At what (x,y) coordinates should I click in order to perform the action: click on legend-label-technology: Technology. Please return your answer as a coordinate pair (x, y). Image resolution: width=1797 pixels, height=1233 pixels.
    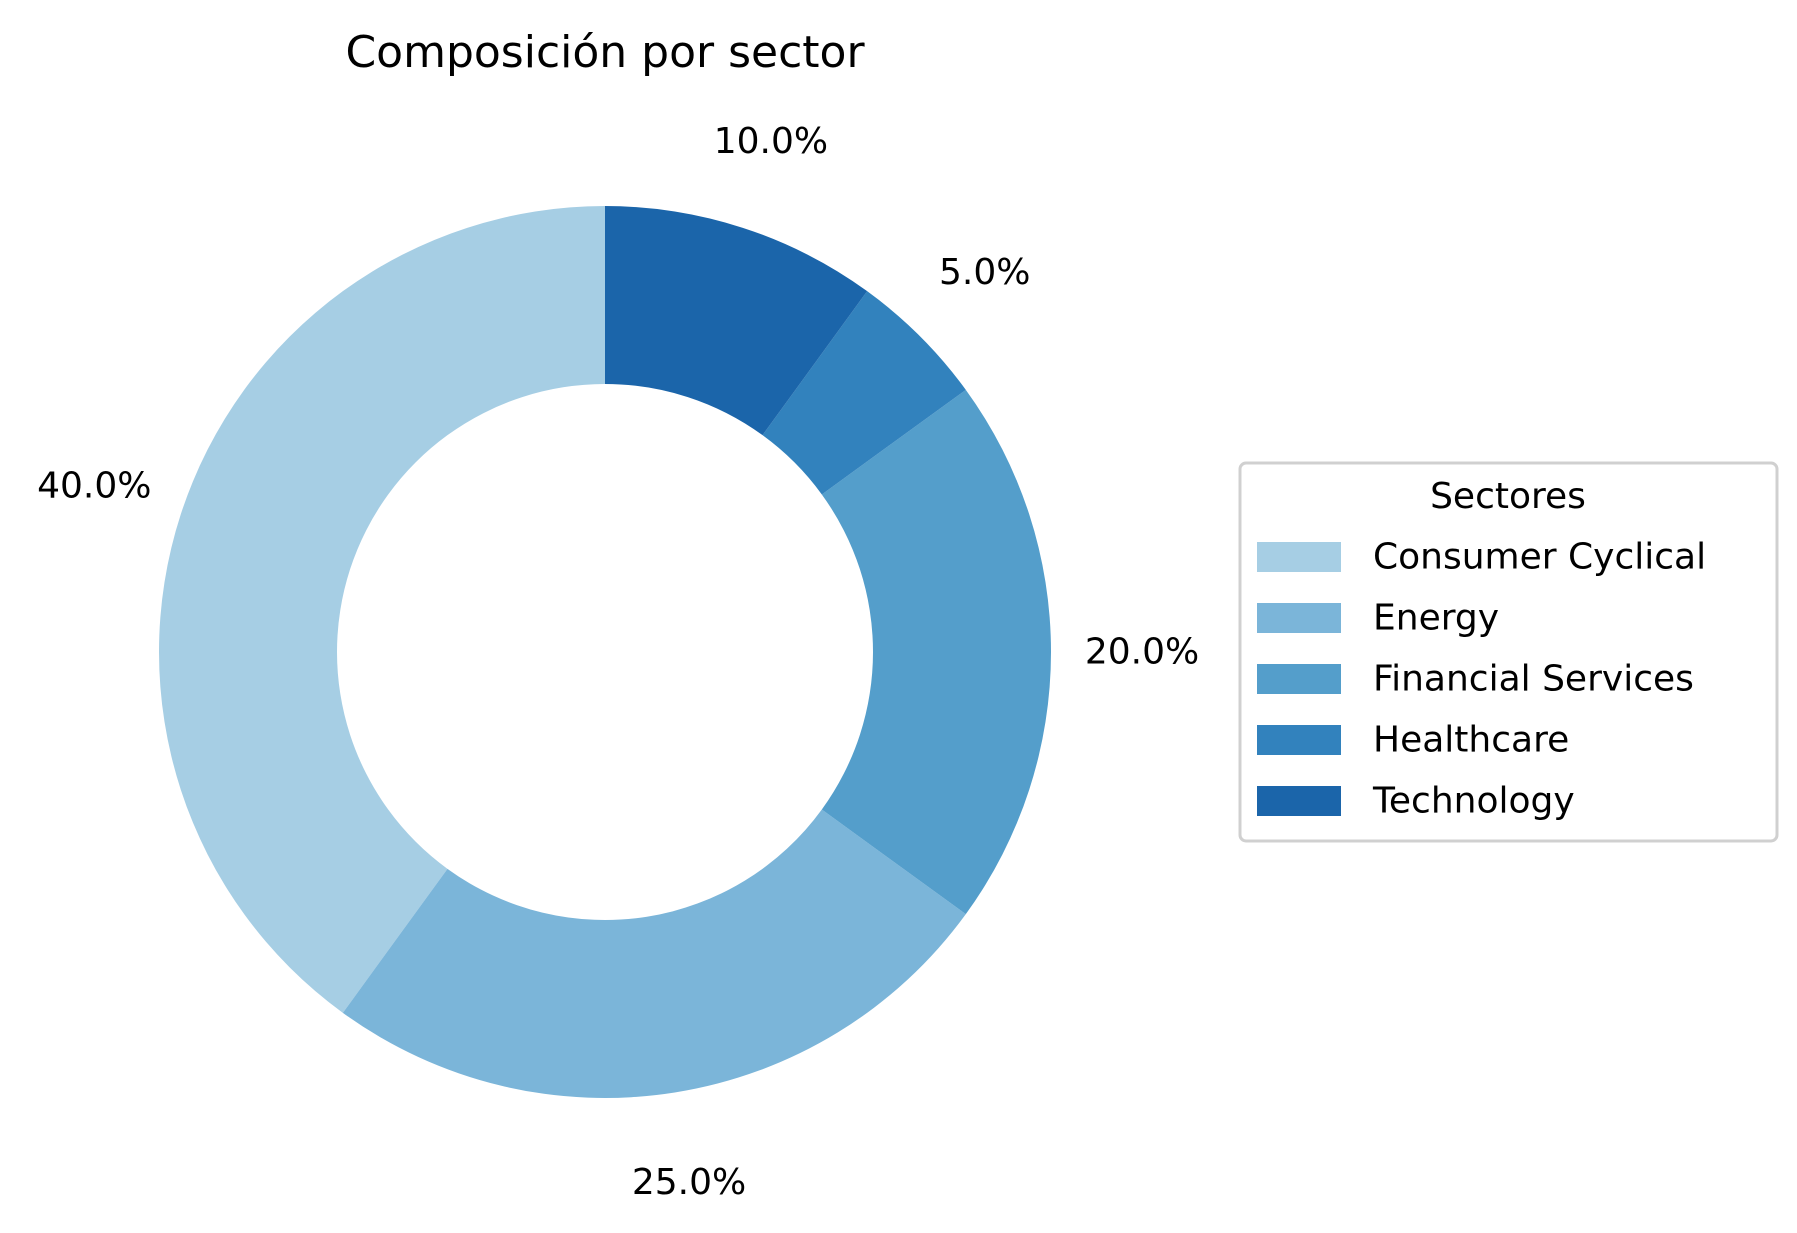
    Looking at the image, I should click on (1473, 801).